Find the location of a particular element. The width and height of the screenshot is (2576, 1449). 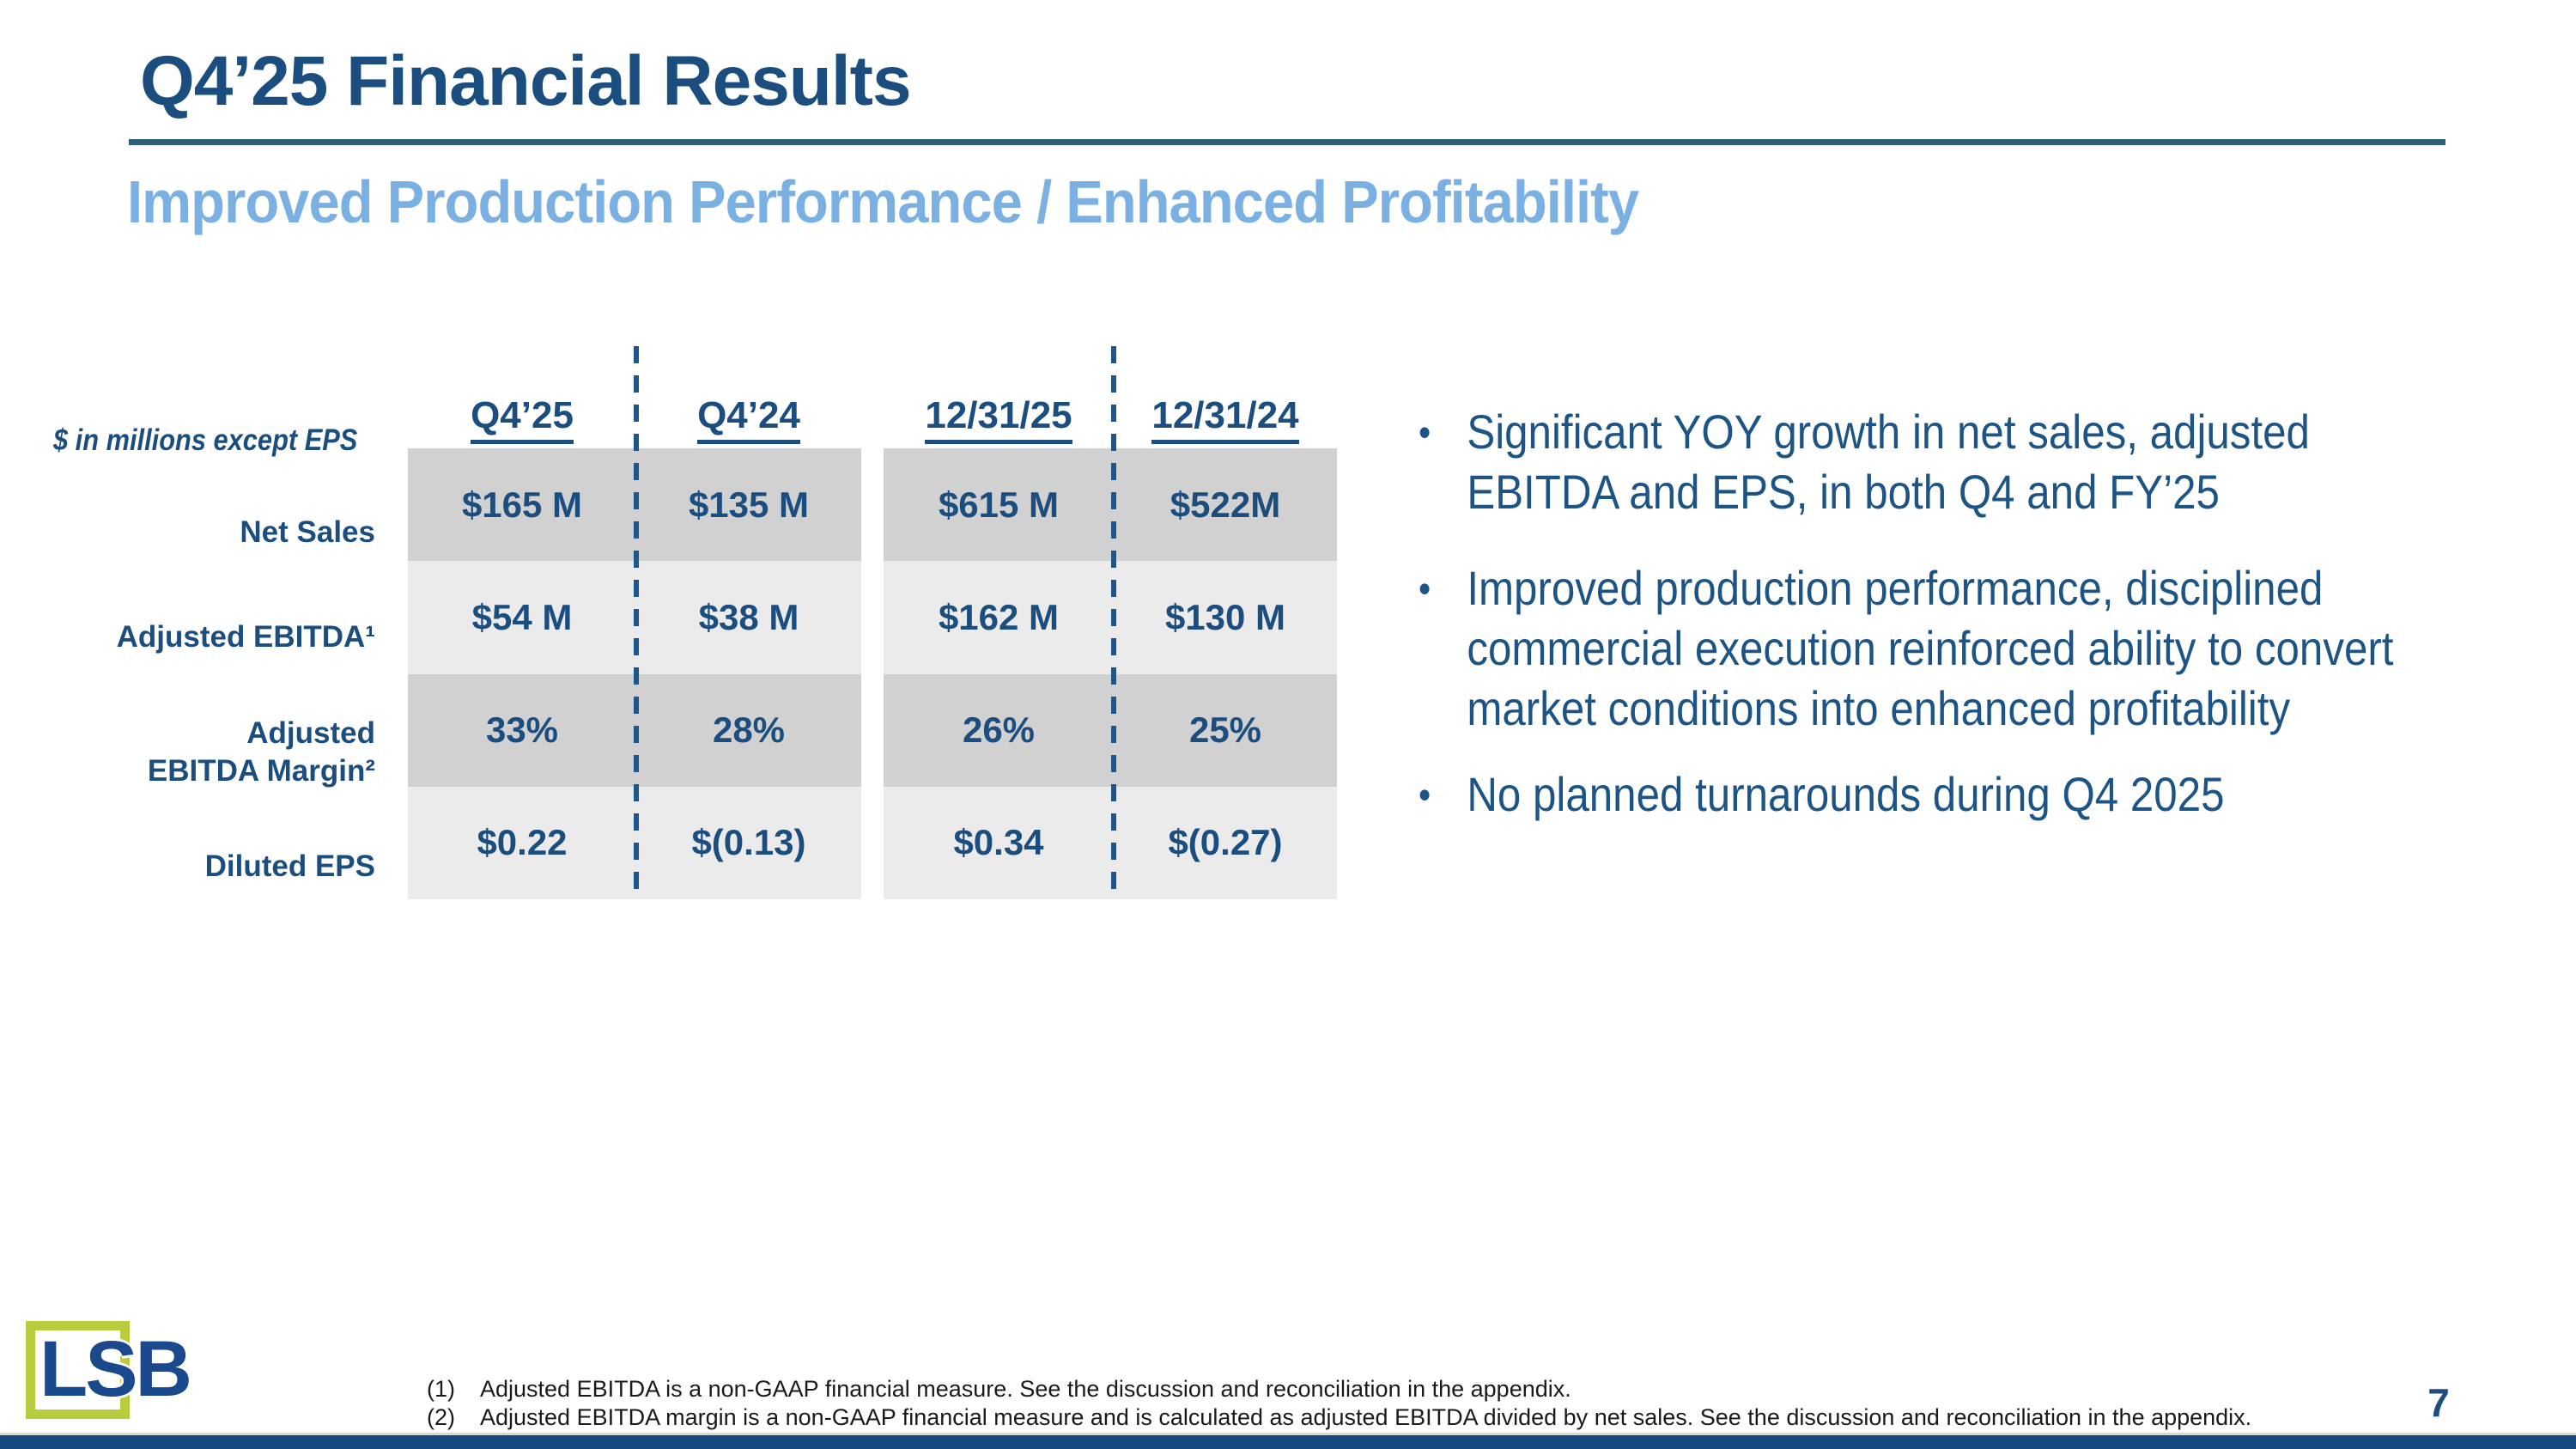

row-label-diluted-eps: Diluted EPS is located at coordinates (290, 866).